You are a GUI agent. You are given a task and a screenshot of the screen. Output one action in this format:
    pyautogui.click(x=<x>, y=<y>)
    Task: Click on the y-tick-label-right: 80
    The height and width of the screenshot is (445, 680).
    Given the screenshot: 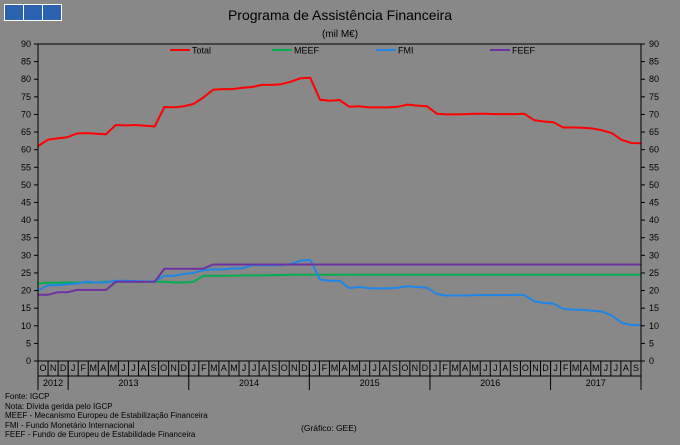 What is the action you would take?
    pyautogui.click(x=654, y=79)
    